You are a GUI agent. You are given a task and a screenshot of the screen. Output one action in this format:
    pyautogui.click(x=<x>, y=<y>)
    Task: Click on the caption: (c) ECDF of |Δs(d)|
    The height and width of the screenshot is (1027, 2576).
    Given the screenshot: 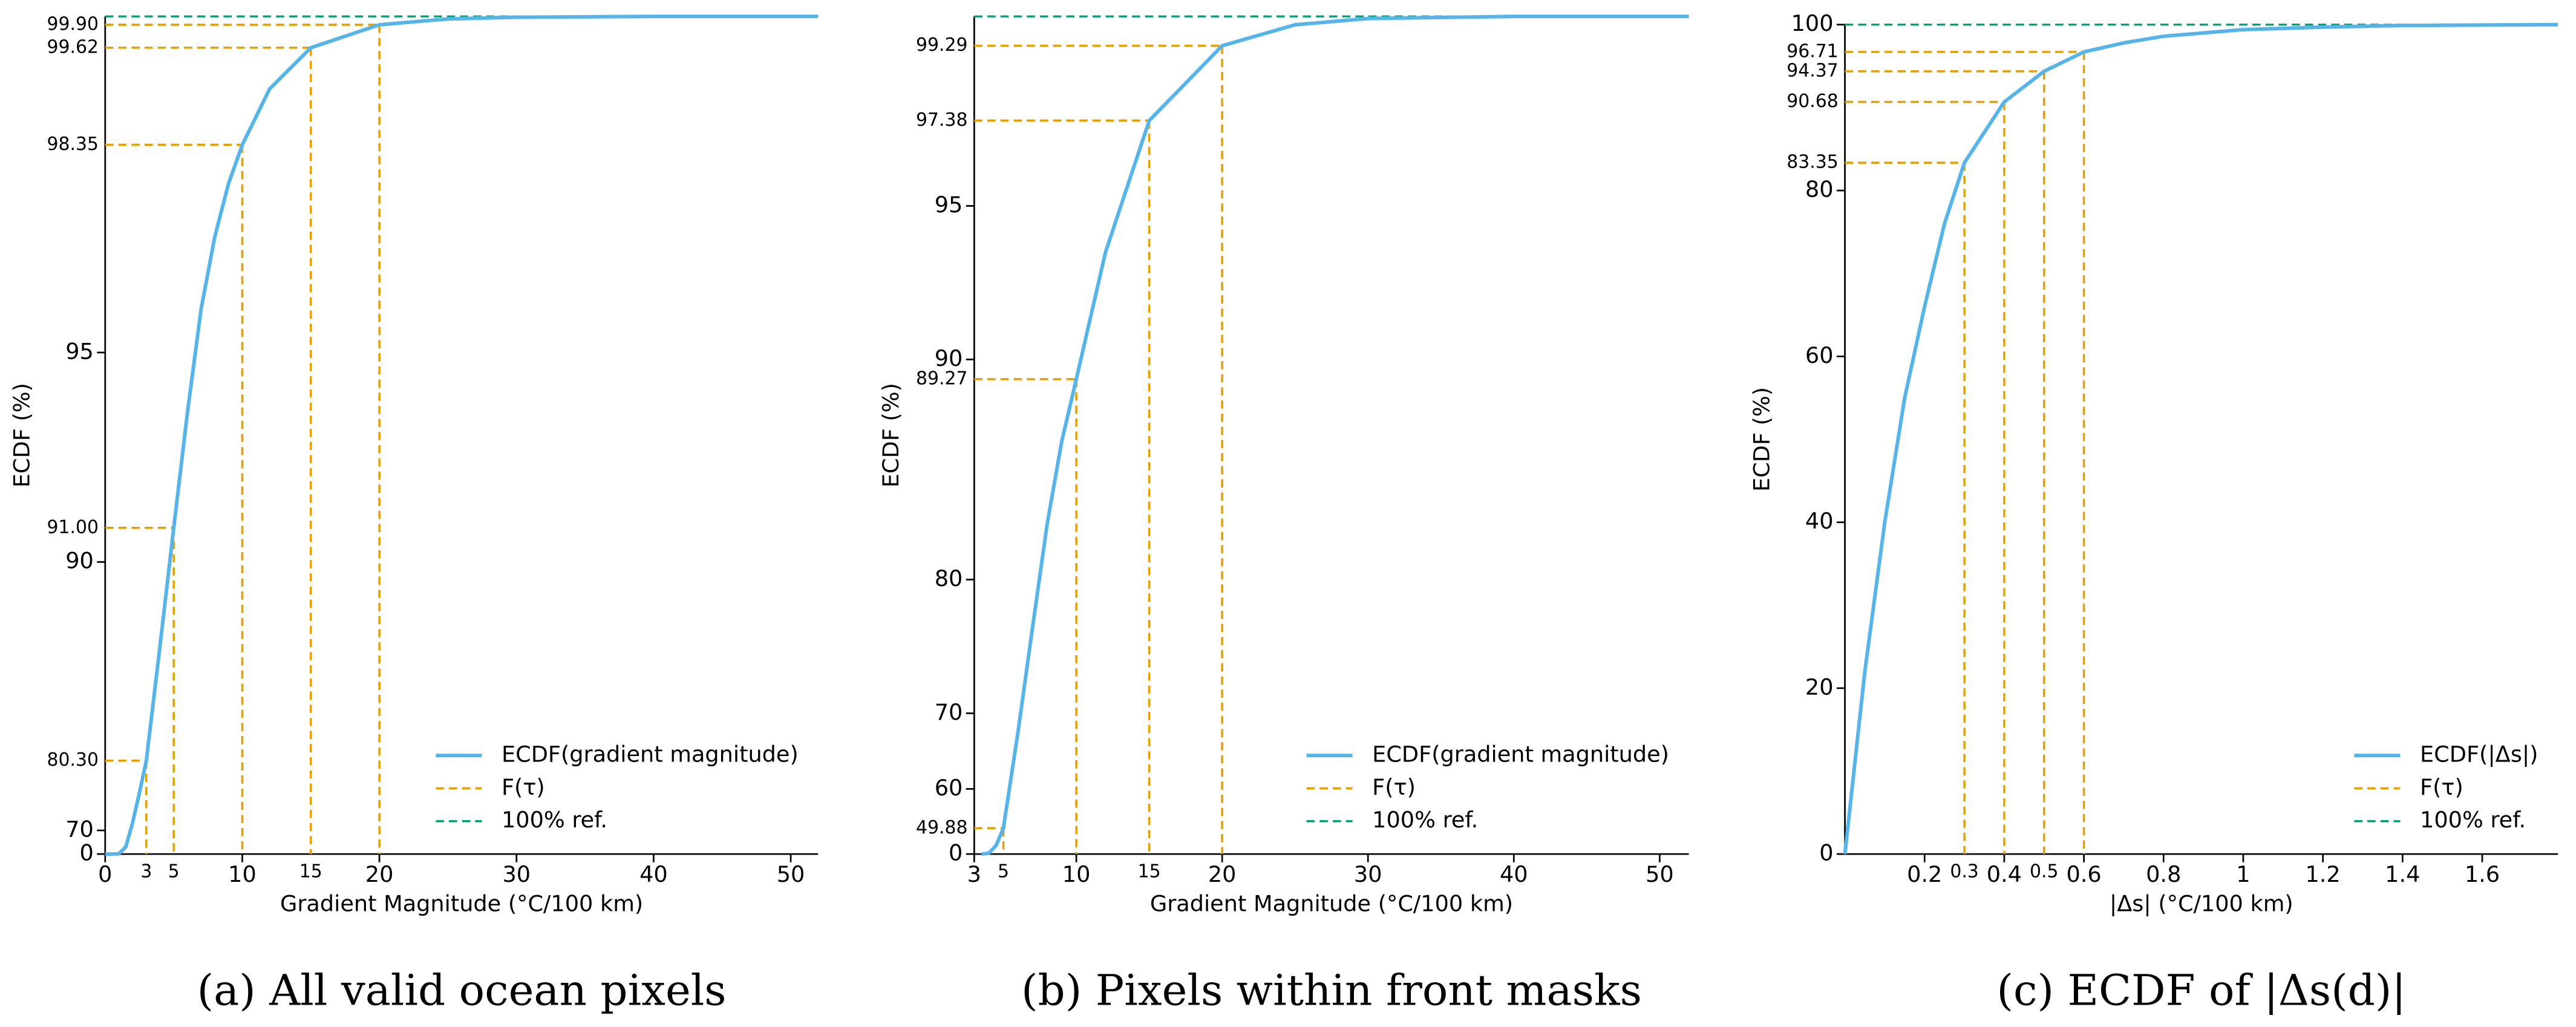 What is the action you would take?
    pyautogui.click(x=2201, y=990)
    